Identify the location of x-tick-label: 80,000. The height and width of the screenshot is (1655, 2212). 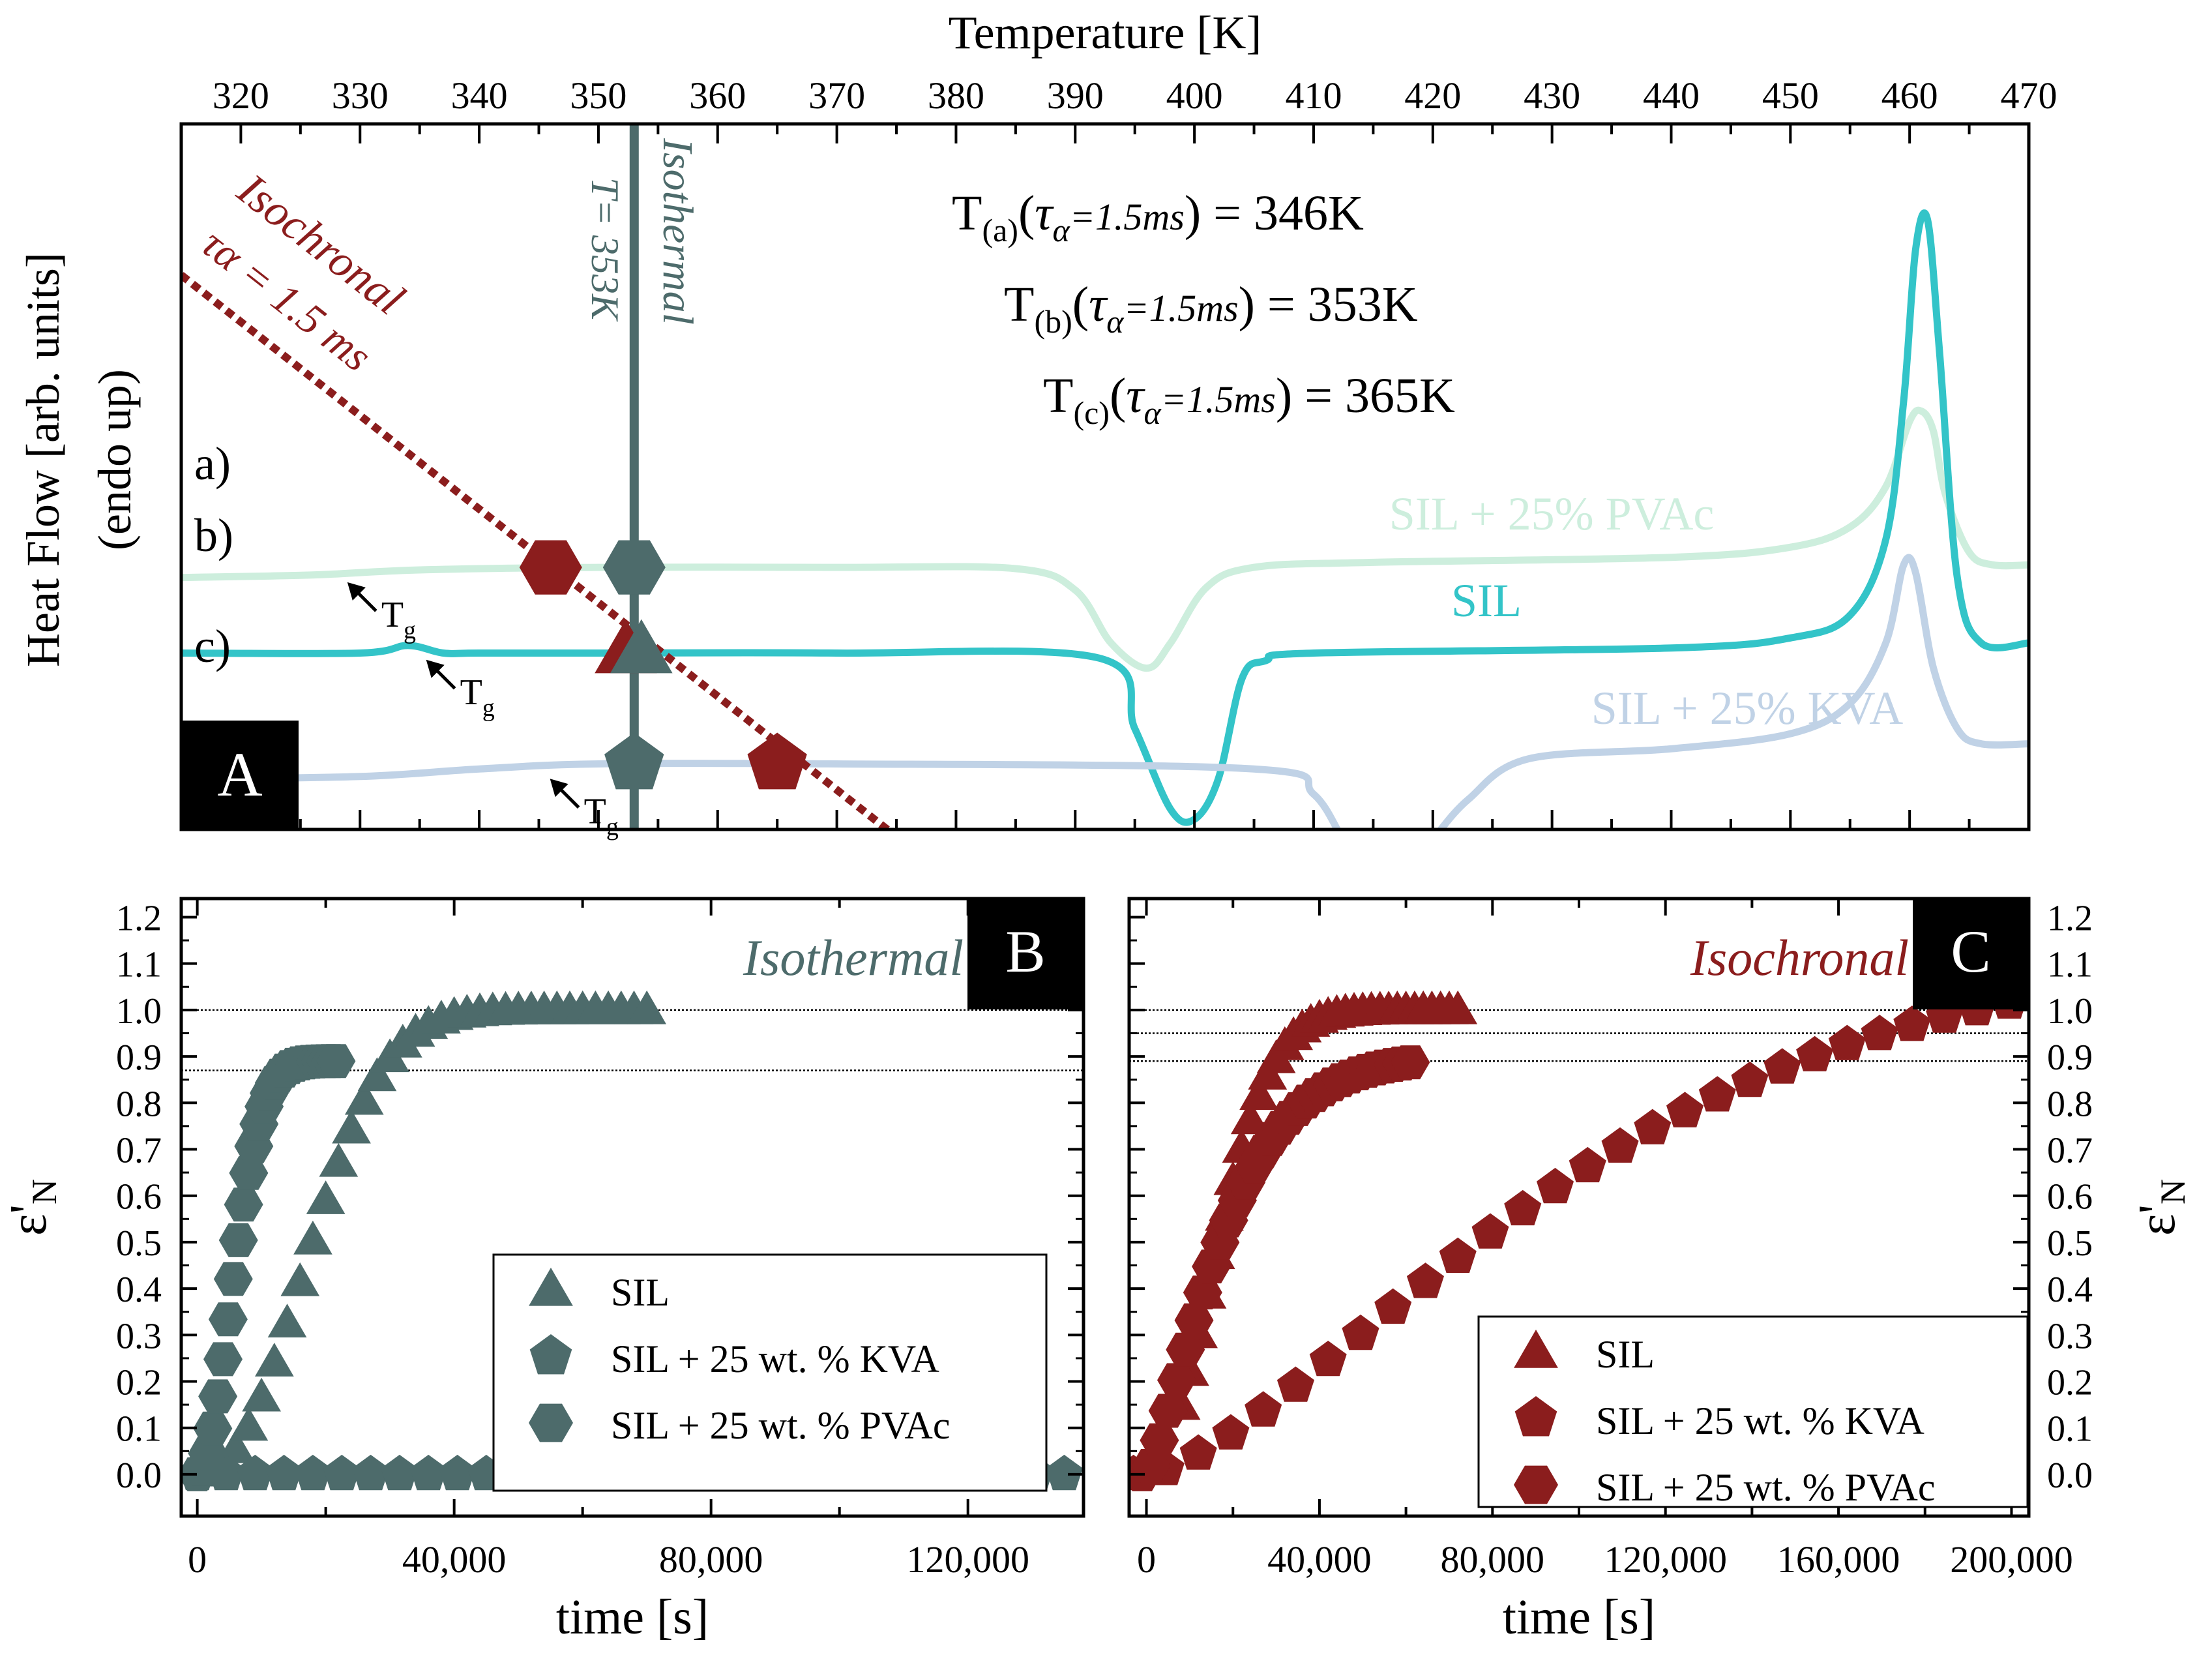
(1493, 1559).